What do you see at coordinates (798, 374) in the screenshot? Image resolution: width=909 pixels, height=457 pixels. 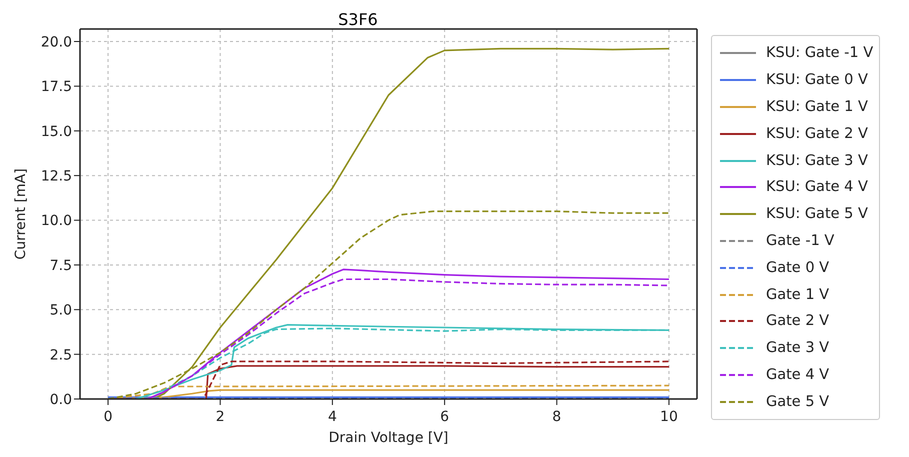 I see `legend-label: Gate 4 V` at bounding box center [798, 374].